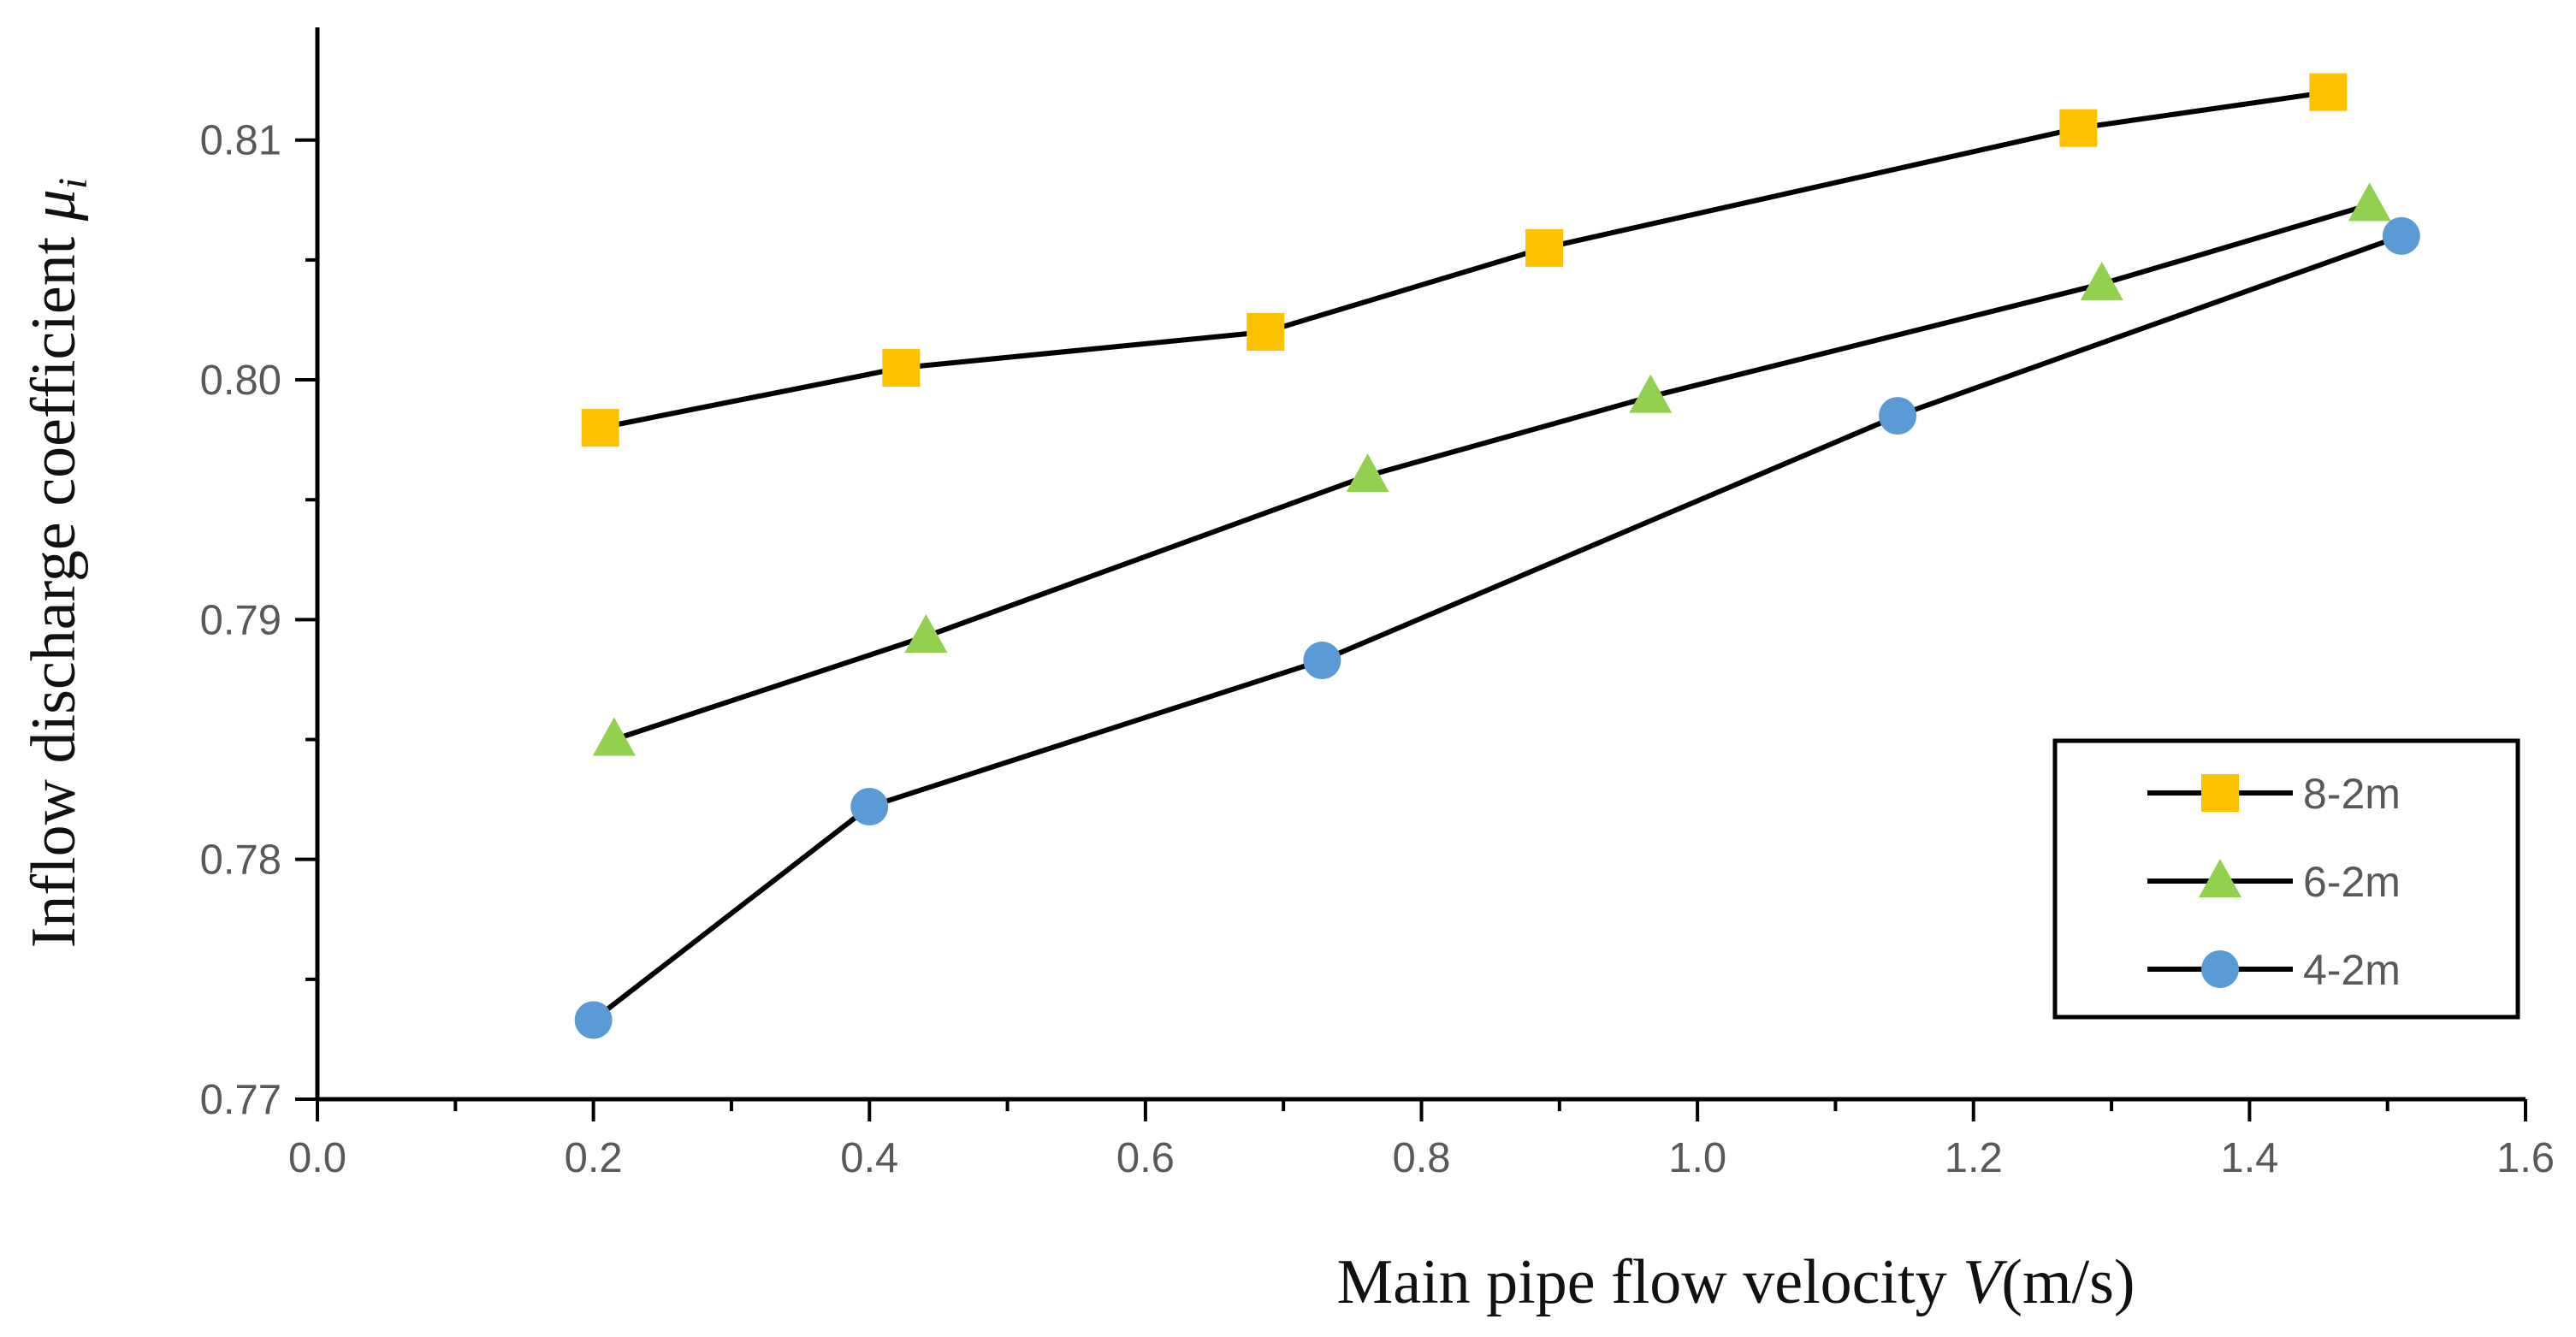  I want to click on x-tick-label: 0.6, so click(1145, 1158).